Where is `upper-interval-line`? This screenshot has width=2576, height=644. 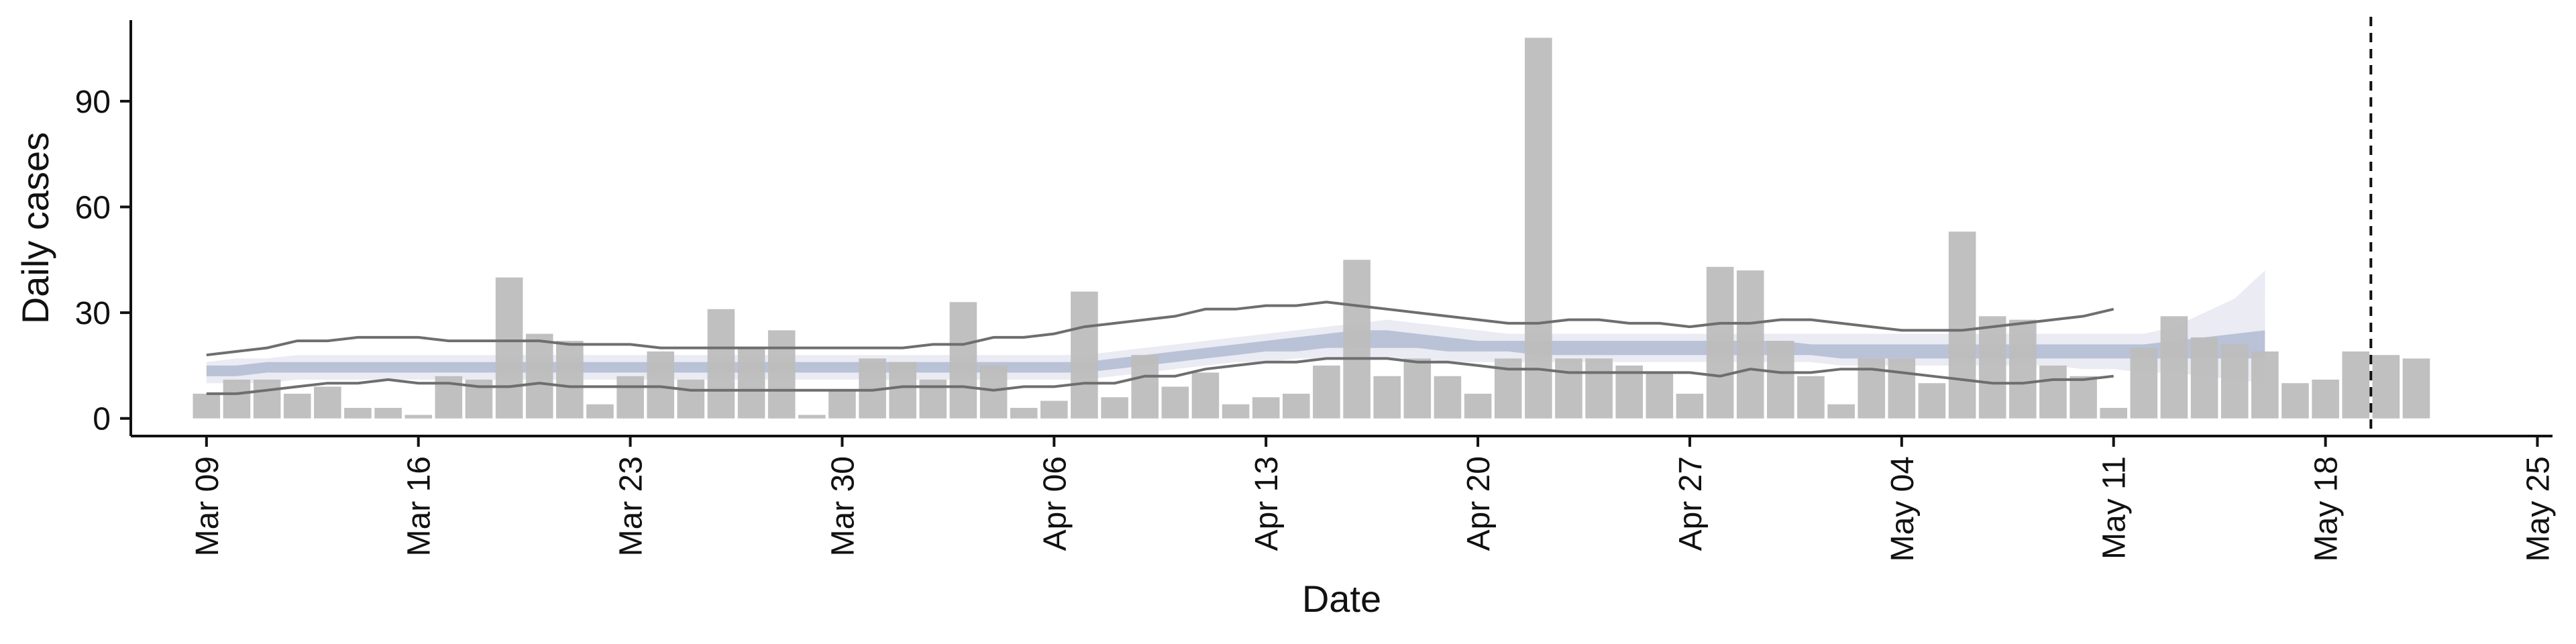
upper-interval-line is located at coordinates (1160, 329).